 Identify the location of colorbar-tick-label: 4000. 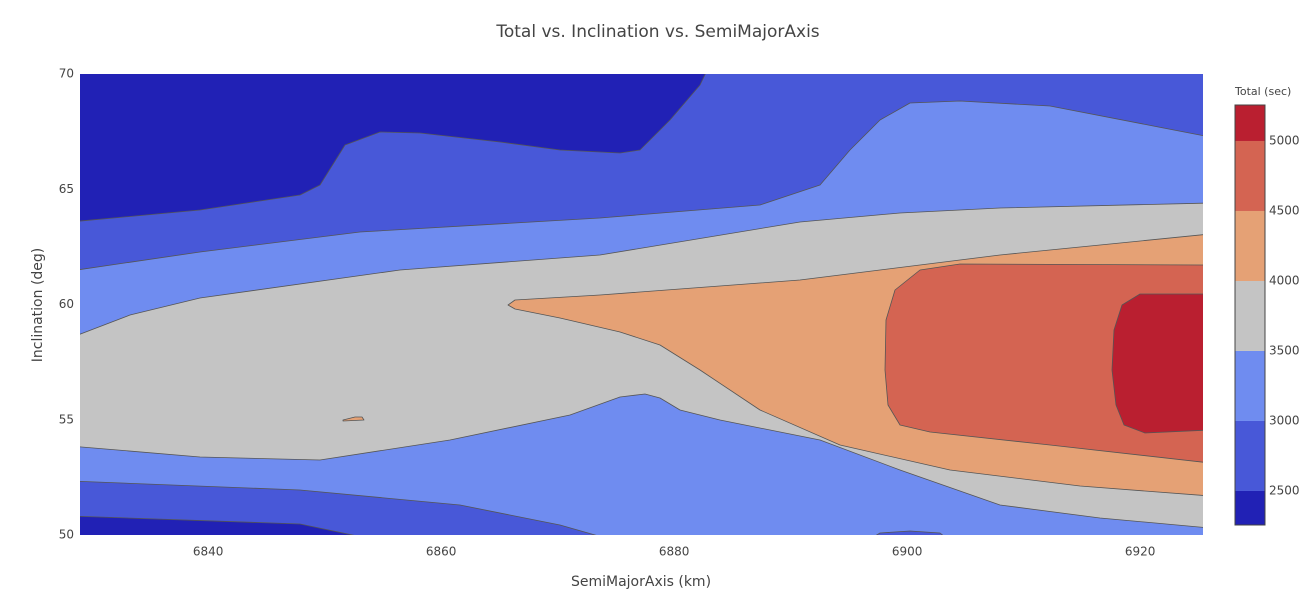
(1284, 280).